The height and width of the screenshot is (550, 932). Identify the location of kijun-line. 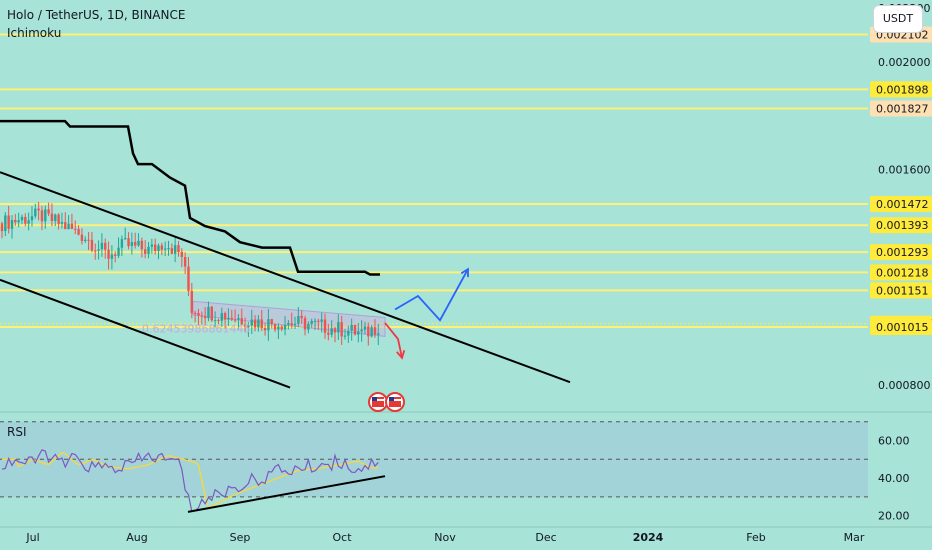
(190, 197).